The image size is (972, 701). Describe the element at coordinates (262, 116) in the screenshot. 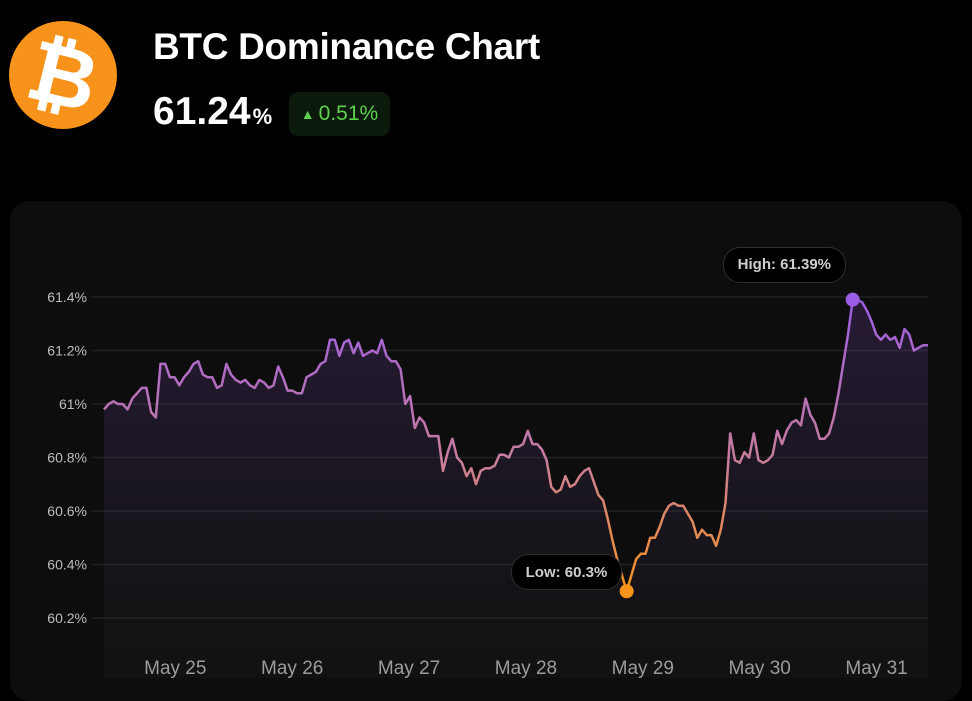

I see `value-unit: %` at that location.